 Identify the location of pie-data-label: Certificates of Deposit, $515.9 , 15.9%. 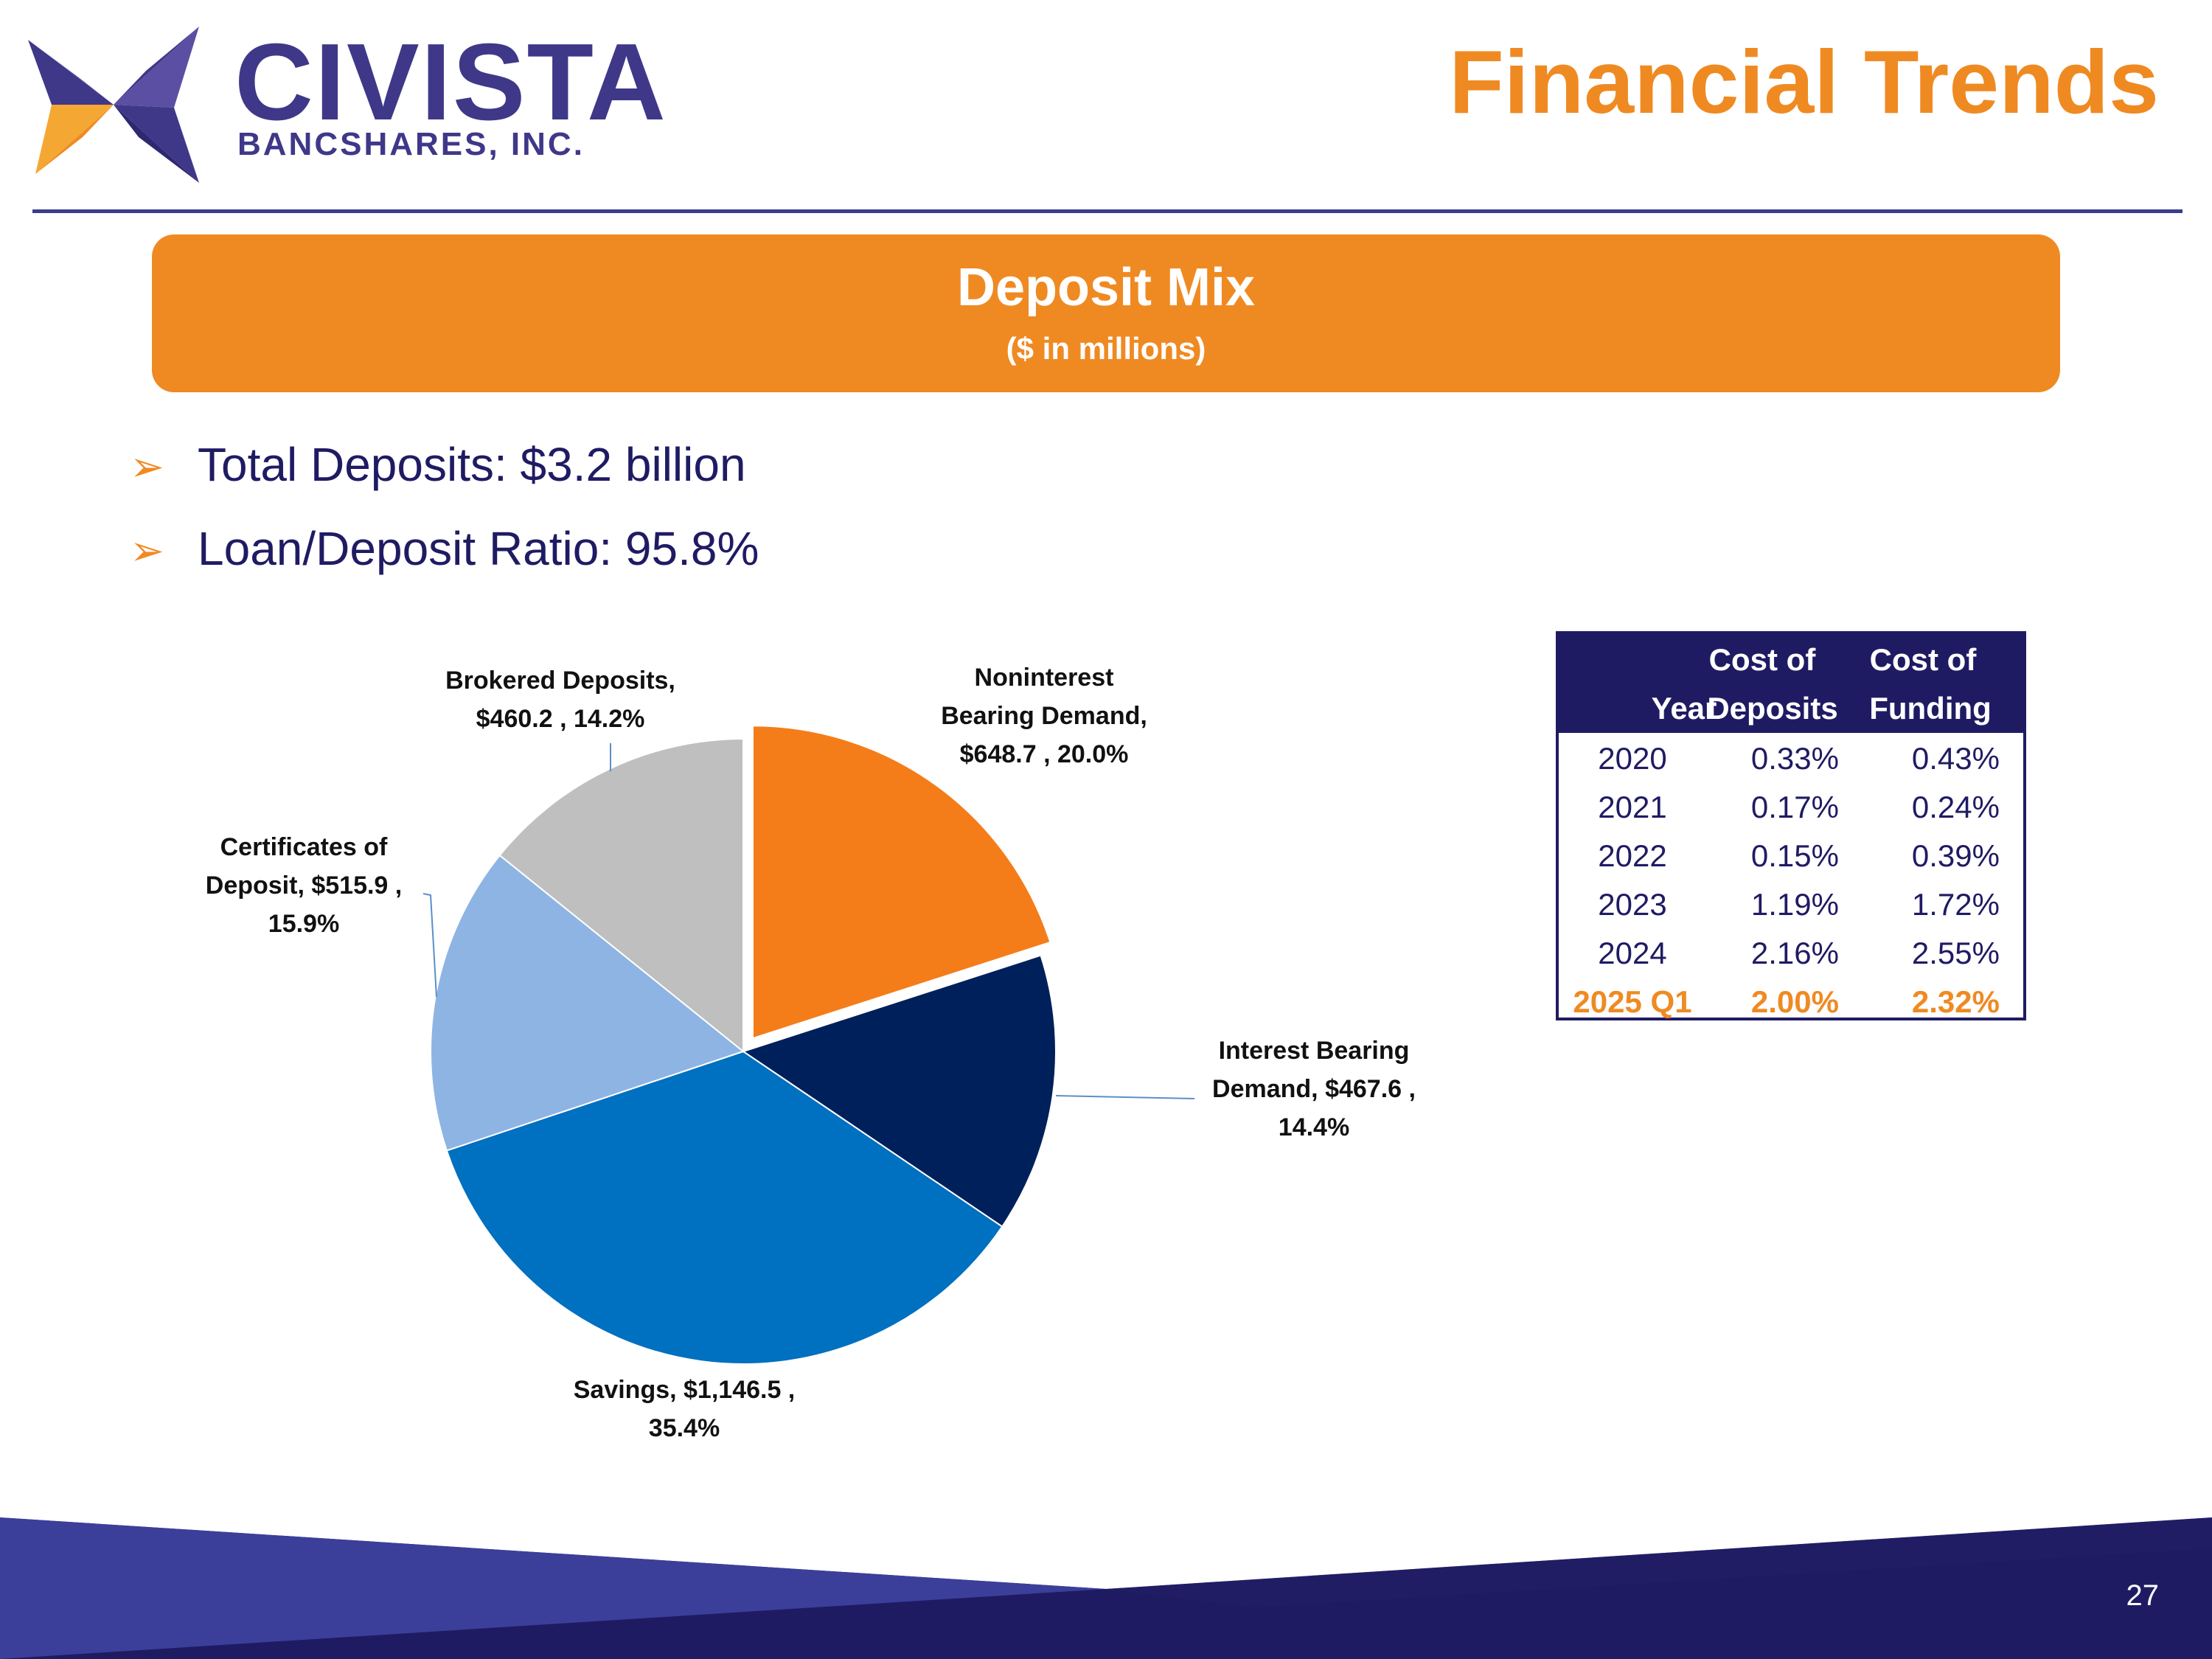
(304, 885).